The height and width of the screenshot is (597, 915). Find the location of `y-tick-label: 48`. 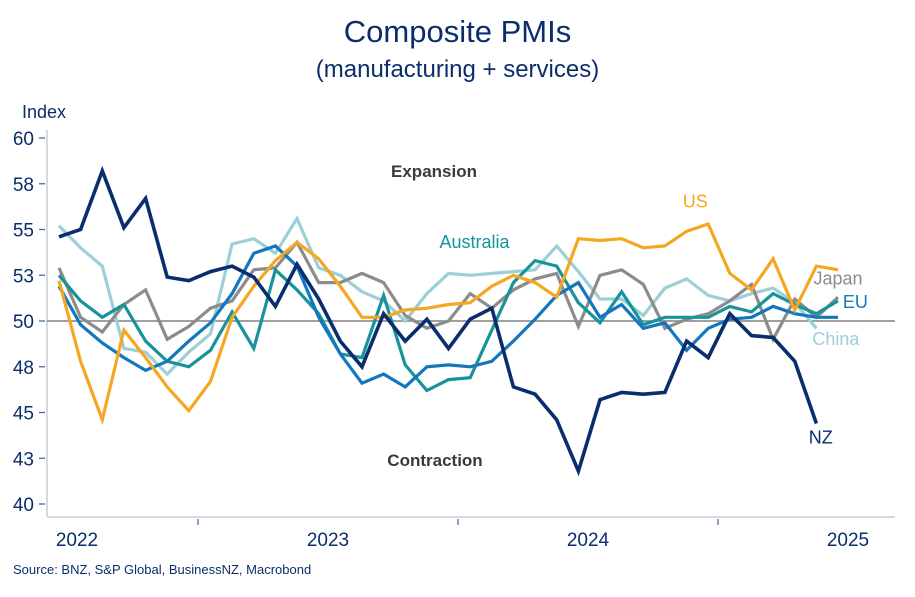

y-tick-label: 48 is located at coordinates (23, 368).